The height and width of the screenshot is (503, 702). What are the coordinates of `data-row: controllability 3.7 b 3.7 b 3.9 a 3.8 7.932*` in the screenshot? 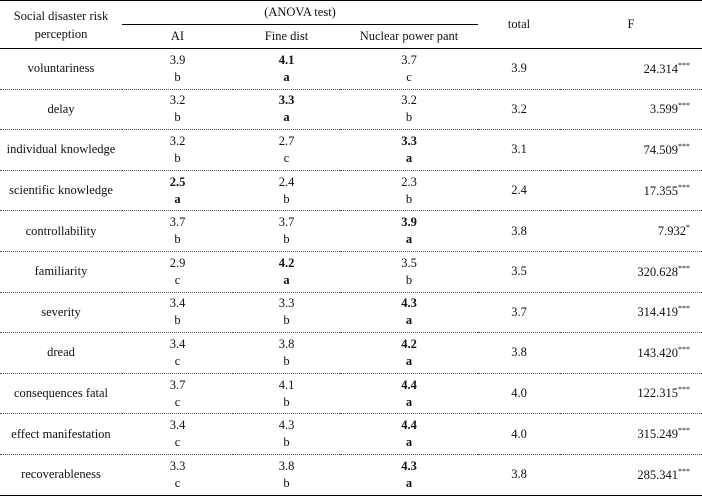 It's located at (351, 231).